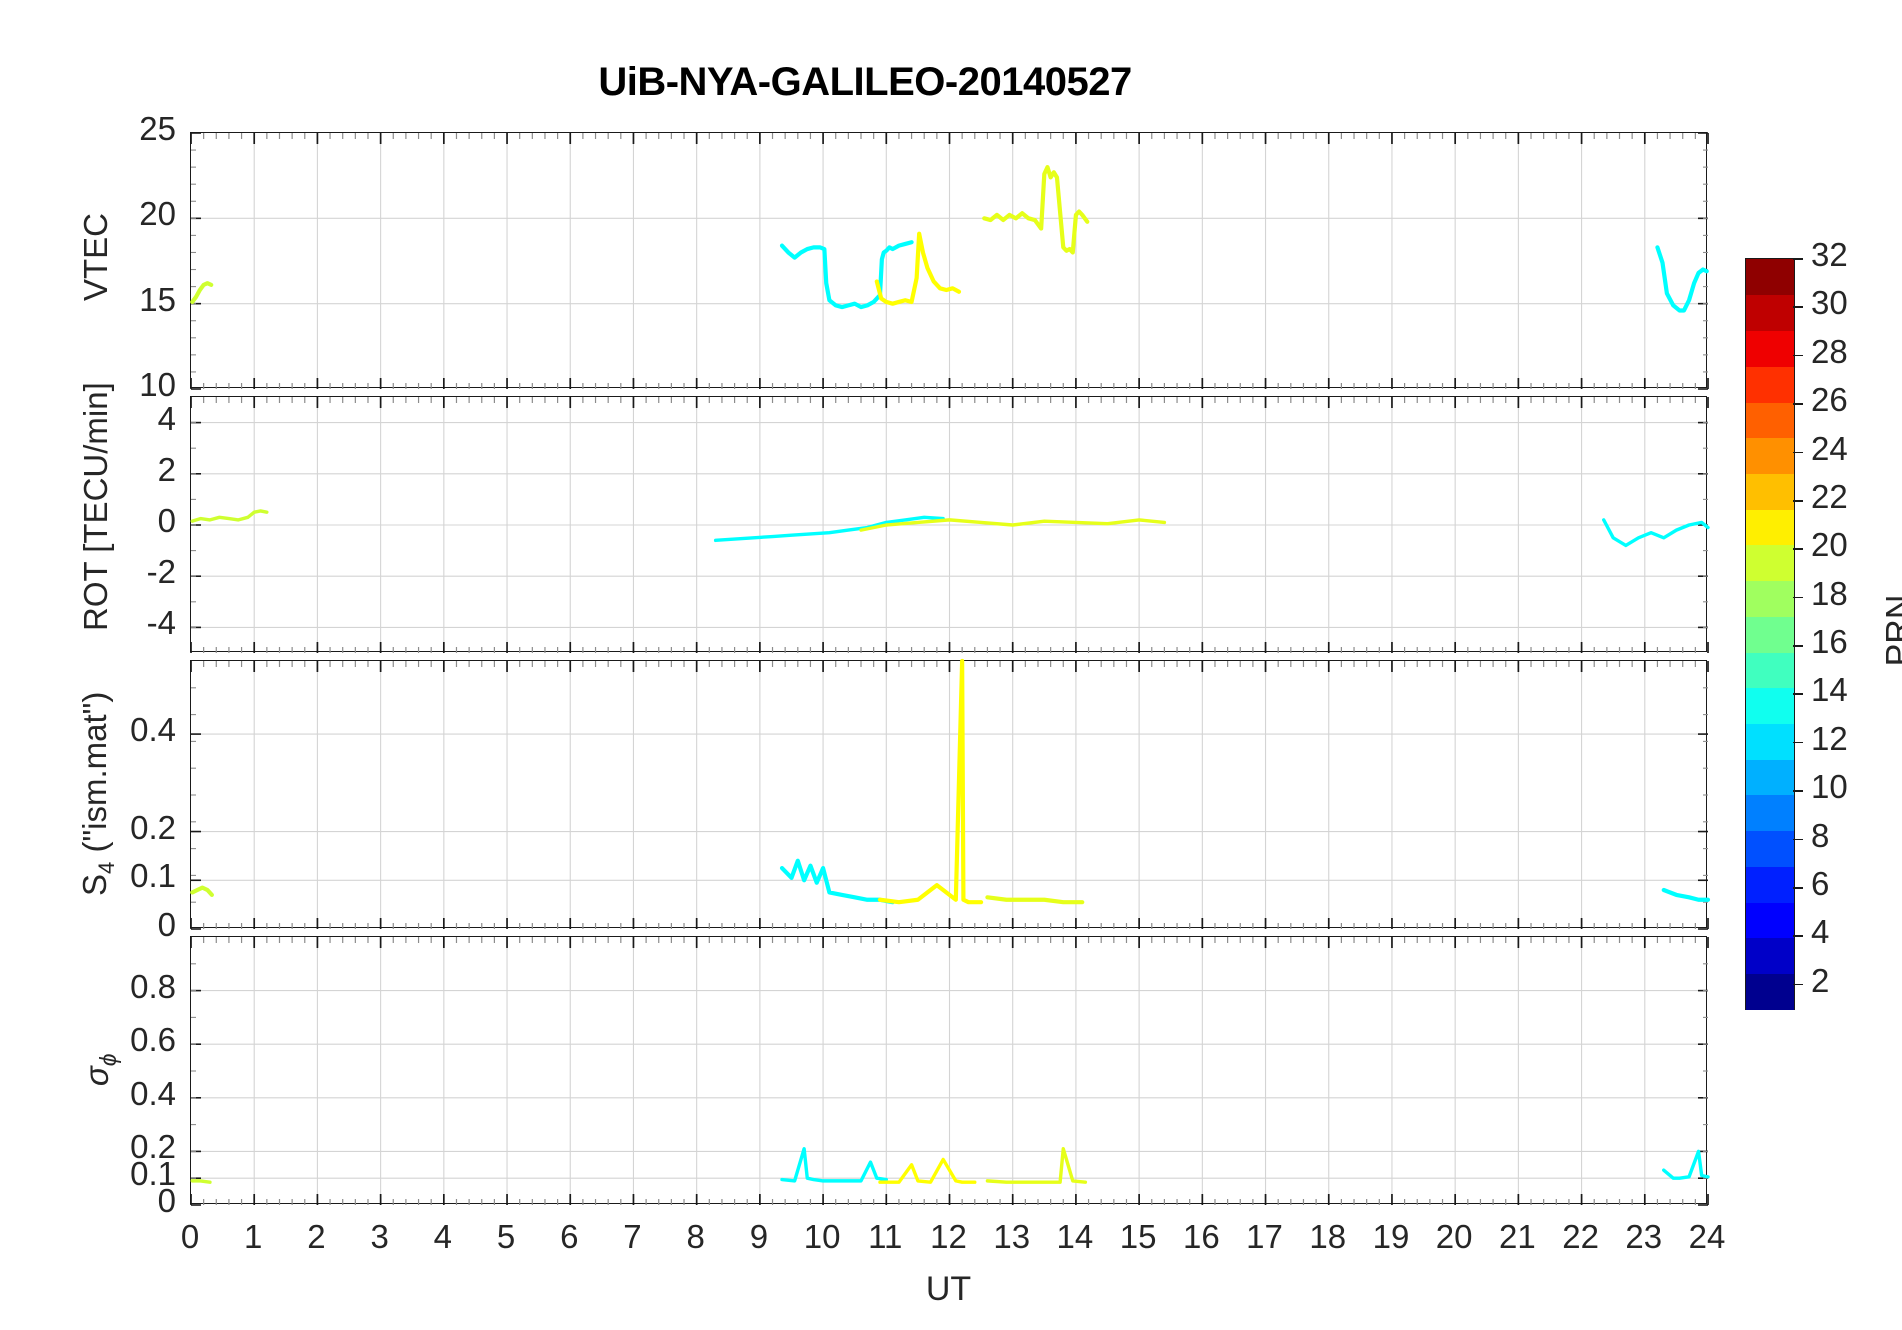 The width and height of the screenshot is (1902, 1330). I want to click on x-tick-label: 6, so click(569, 1236).